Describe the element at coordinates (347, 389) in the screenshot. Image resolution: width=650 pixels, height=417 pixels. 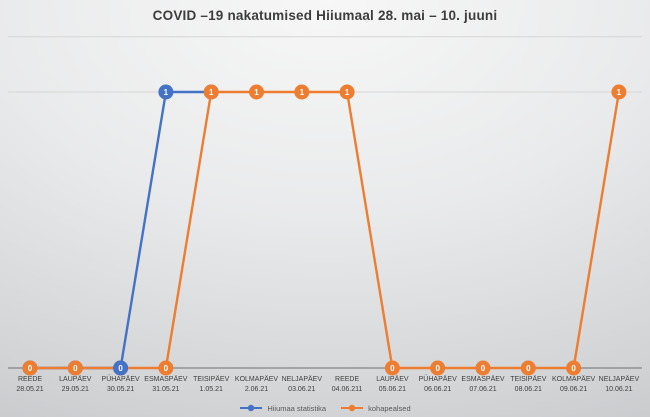
I see `x-axis-label-date: 04.06.211` at that location.